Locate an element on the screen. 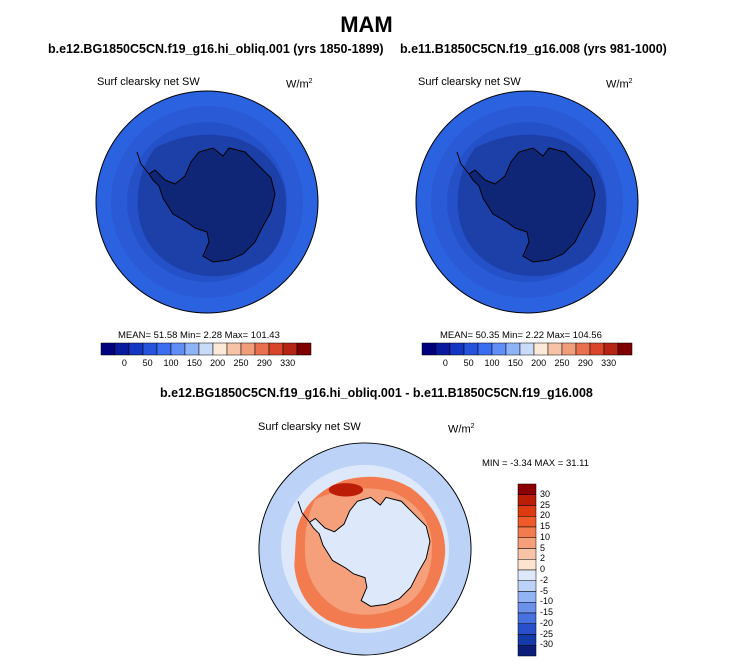 This screenshot has height=664, width=733. panel-2-antarctica-outline is located at coordinates (532, 205).